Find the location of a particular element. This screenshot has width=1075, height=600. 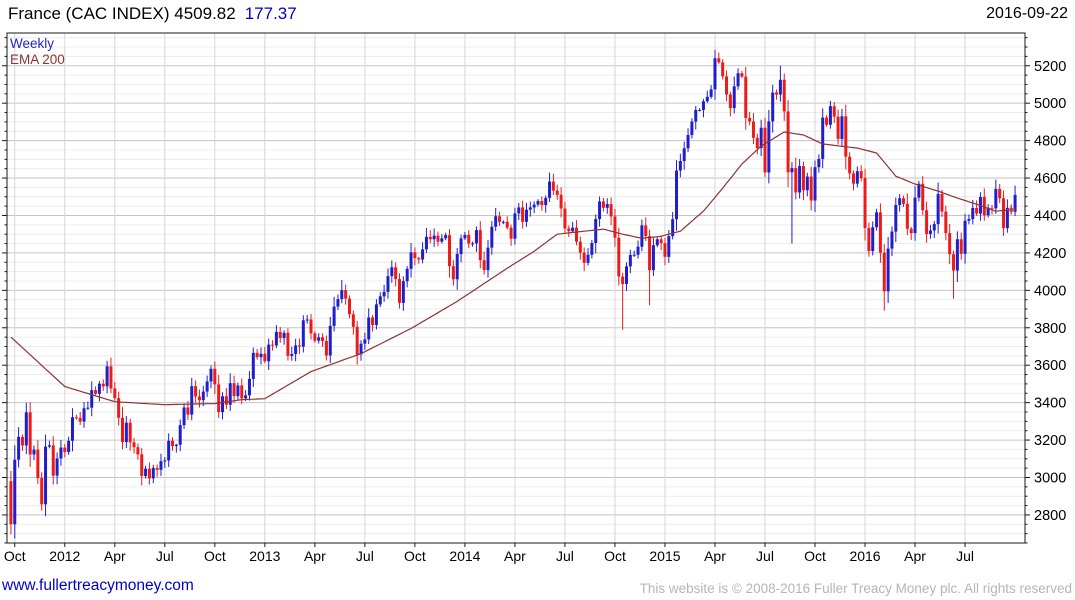

chart-title: France (CAC INDEX) 4509.82 is located at coordinates (122, 13).